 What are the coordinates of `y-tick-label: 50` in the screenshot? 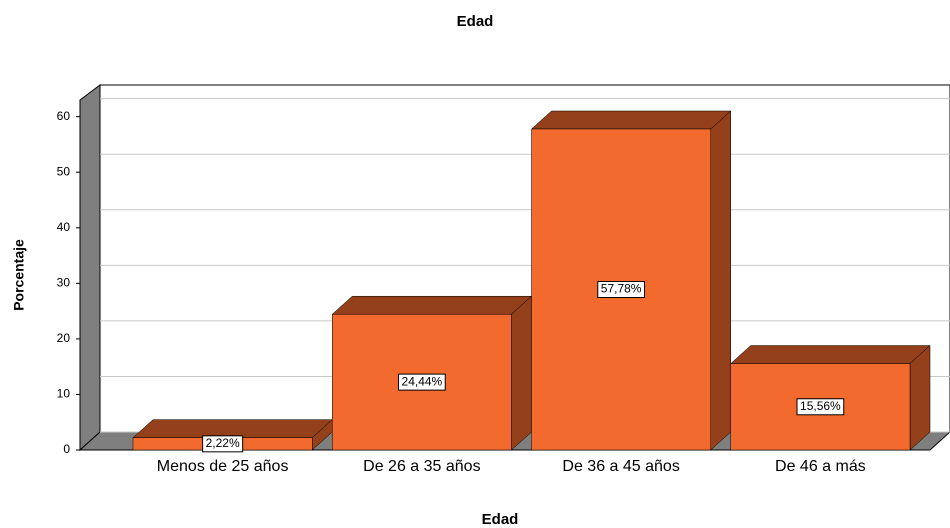 It's located at (64, 171).